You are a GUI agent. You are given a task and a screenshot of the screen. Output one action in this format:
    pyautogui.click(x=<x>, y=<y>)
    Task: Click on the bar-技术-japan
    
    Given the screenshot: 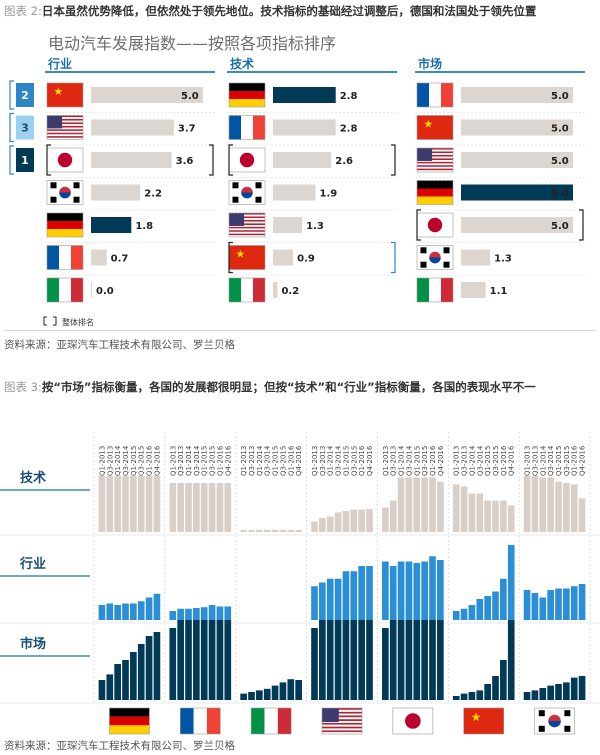 What is the action you would take?
    pyautogui.click(x=432, y=504)
    